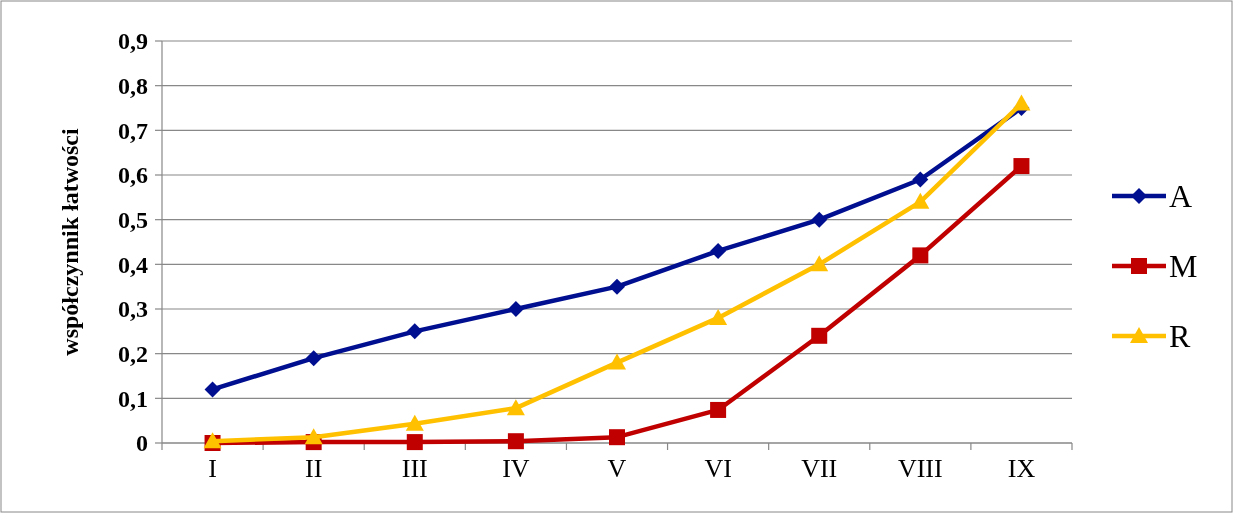 Image resolution: width=1233 pixels, height=513 pixels. Describe the element at coordinates (1181, 196) in the screenshot. I see `legend-label: A` at that location.